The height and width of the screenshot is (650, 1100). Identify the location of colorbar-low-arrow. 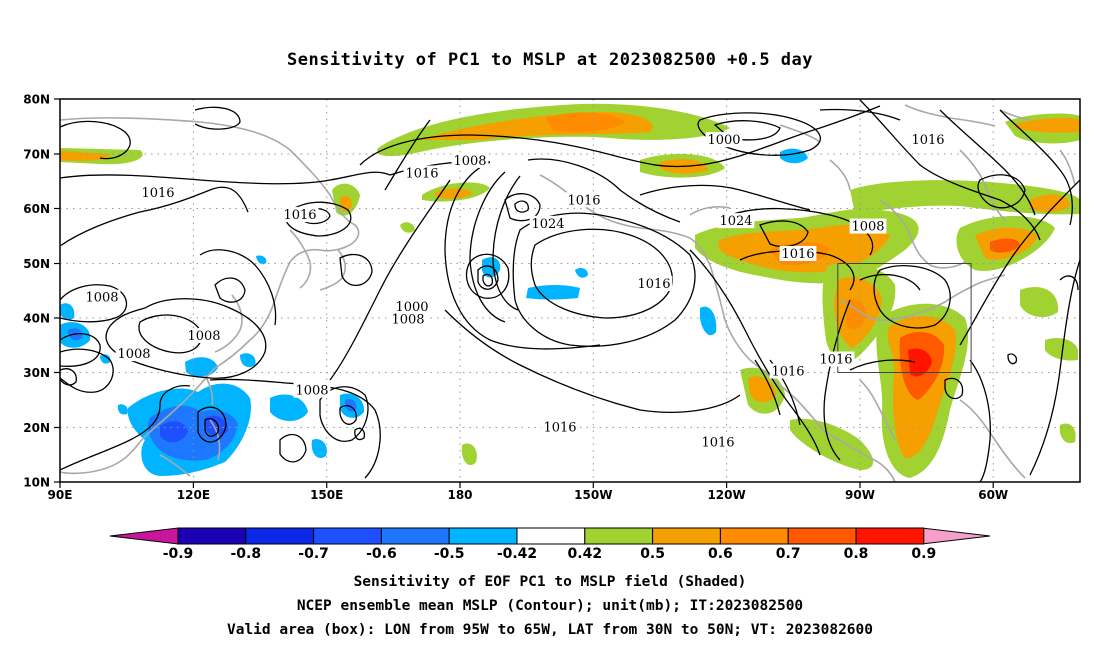
(144, 536).